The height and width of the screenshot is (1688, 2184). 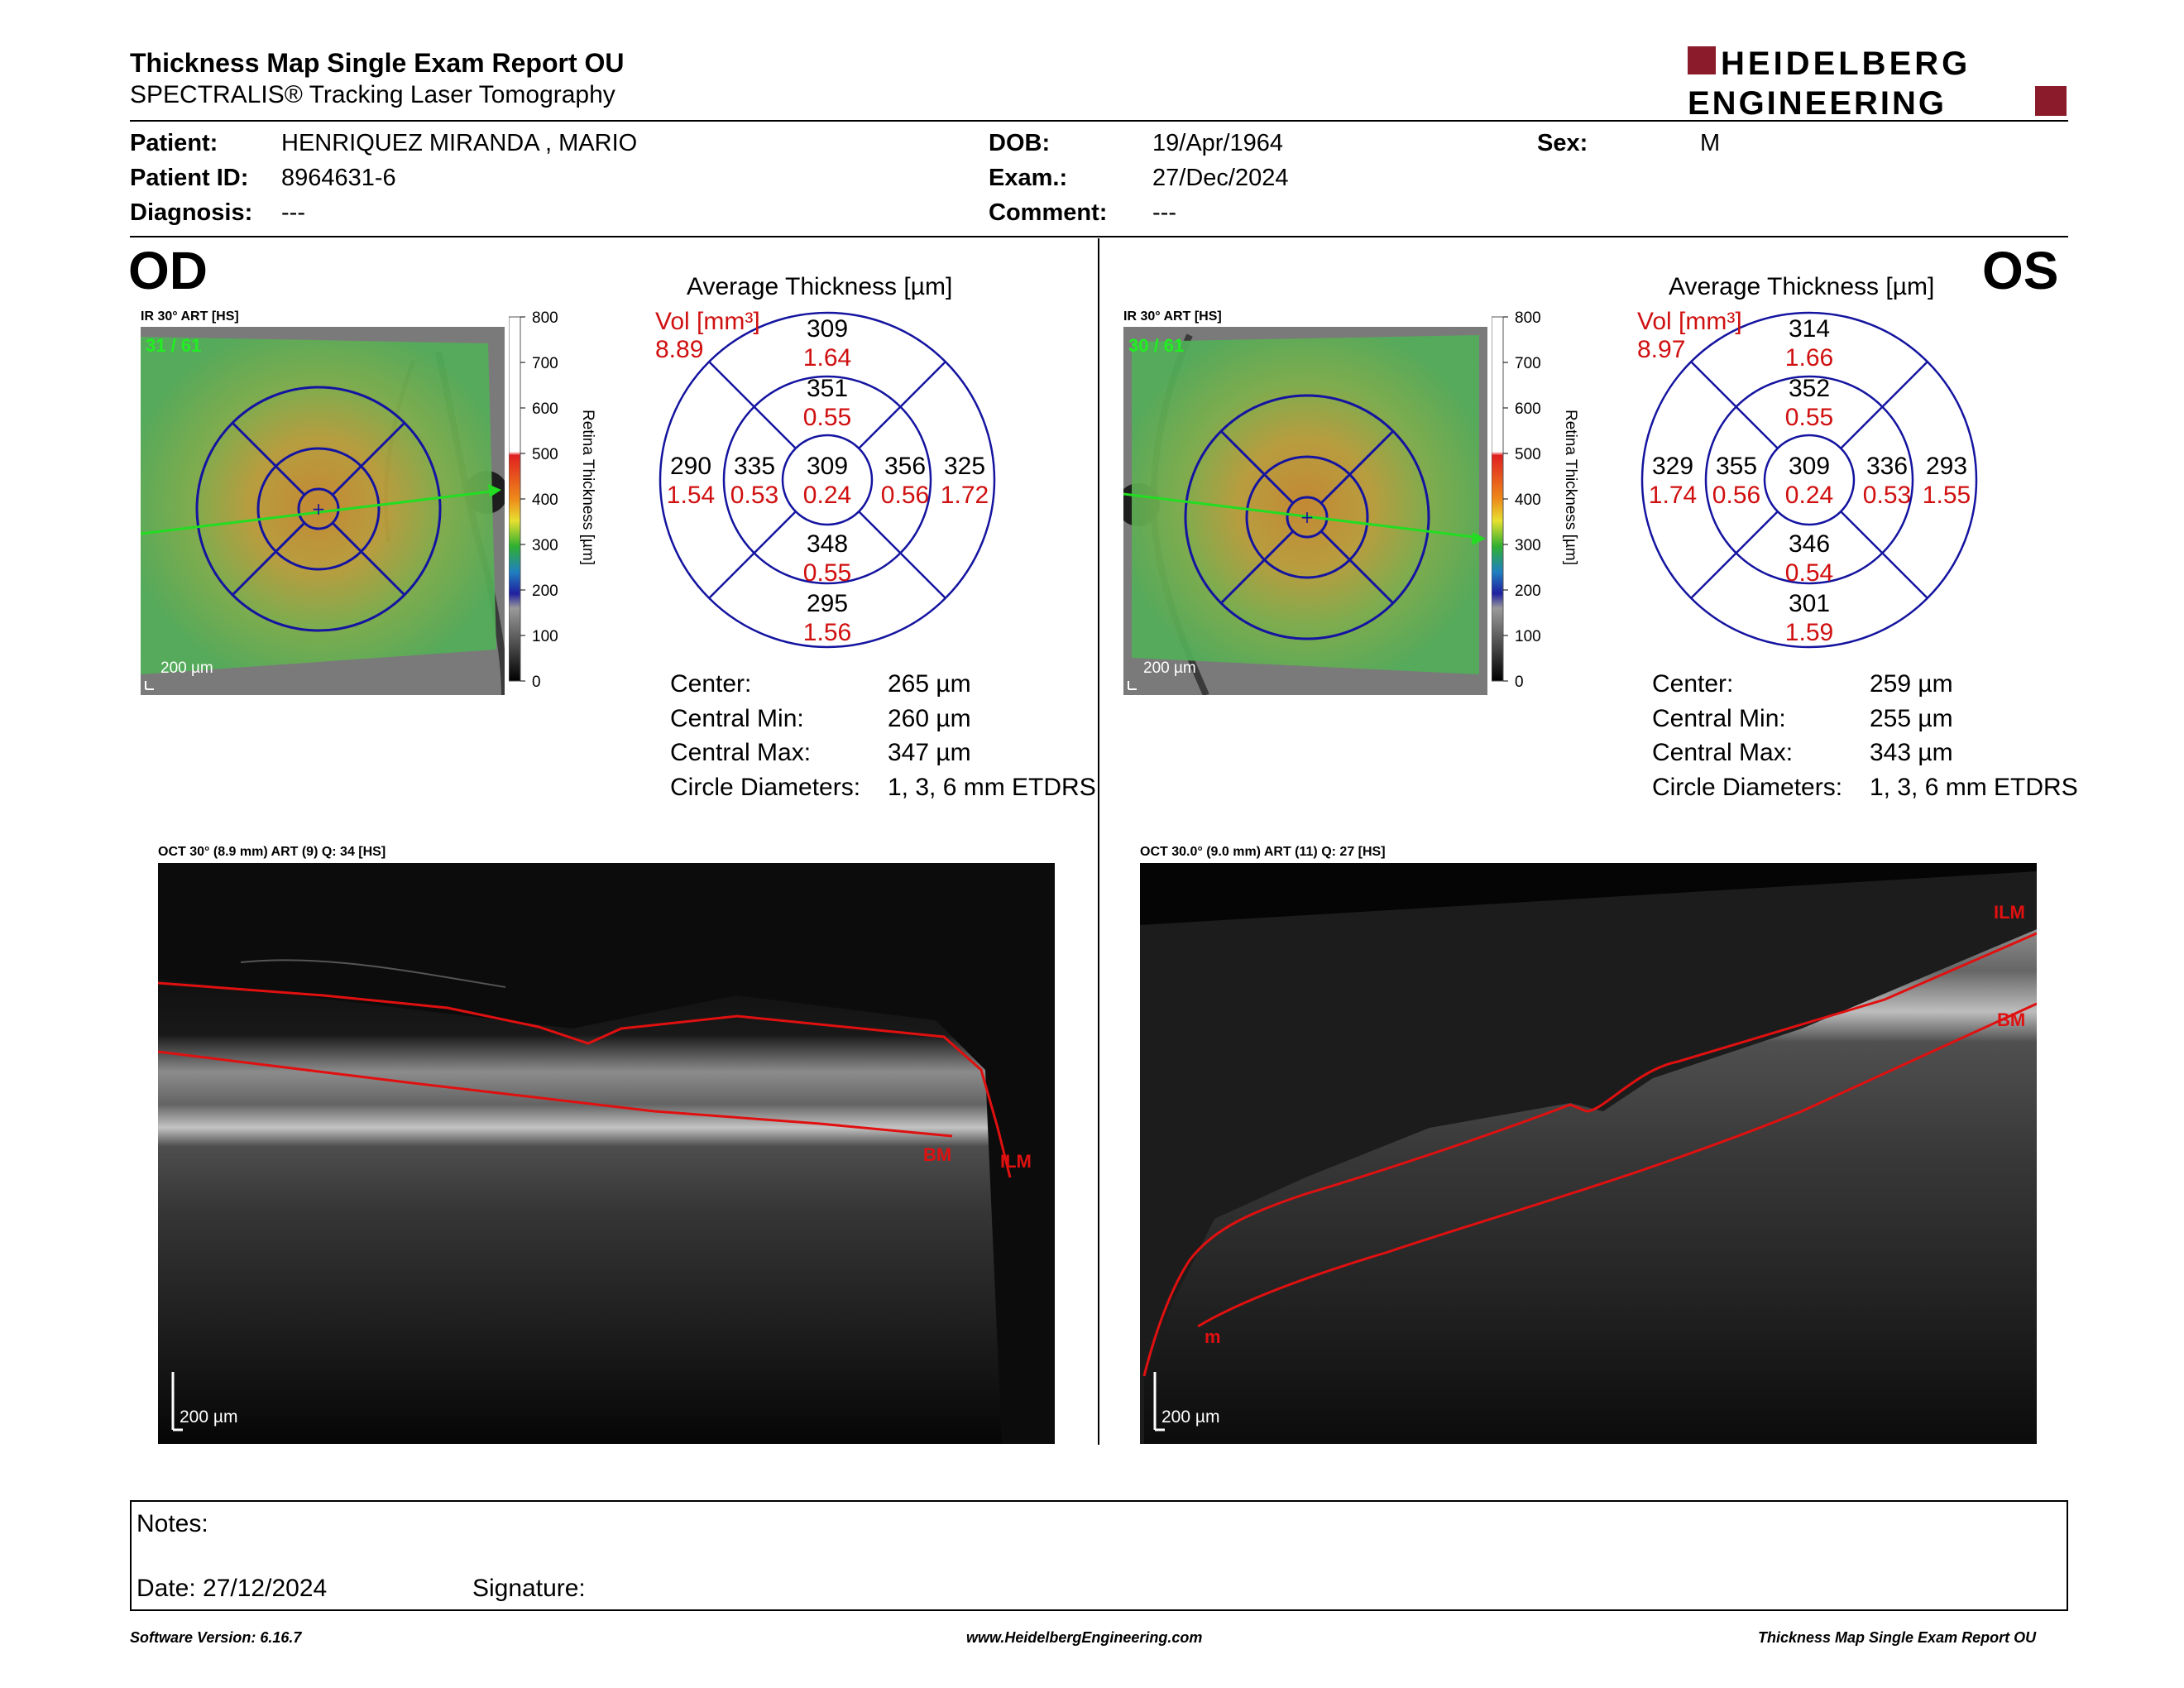 I want to click on od-cbar-tick-600: 600, so click(x=545, y=409).